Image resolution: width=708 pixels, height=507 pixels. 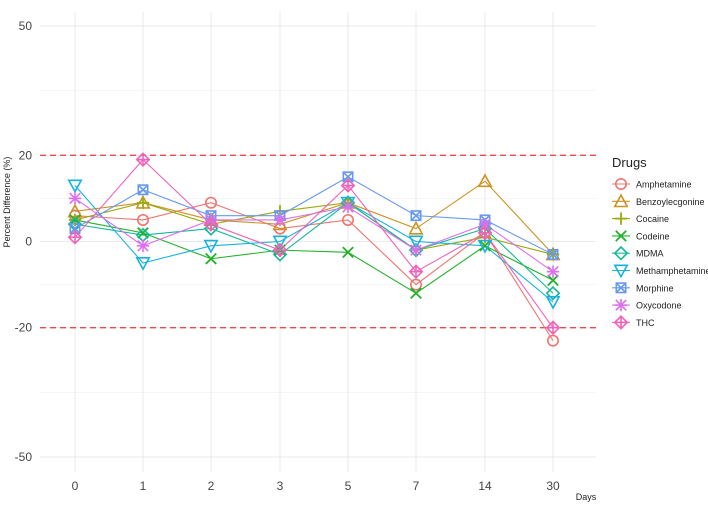 I want to click on y-tick-label: -50, so click(x=24, y=457).